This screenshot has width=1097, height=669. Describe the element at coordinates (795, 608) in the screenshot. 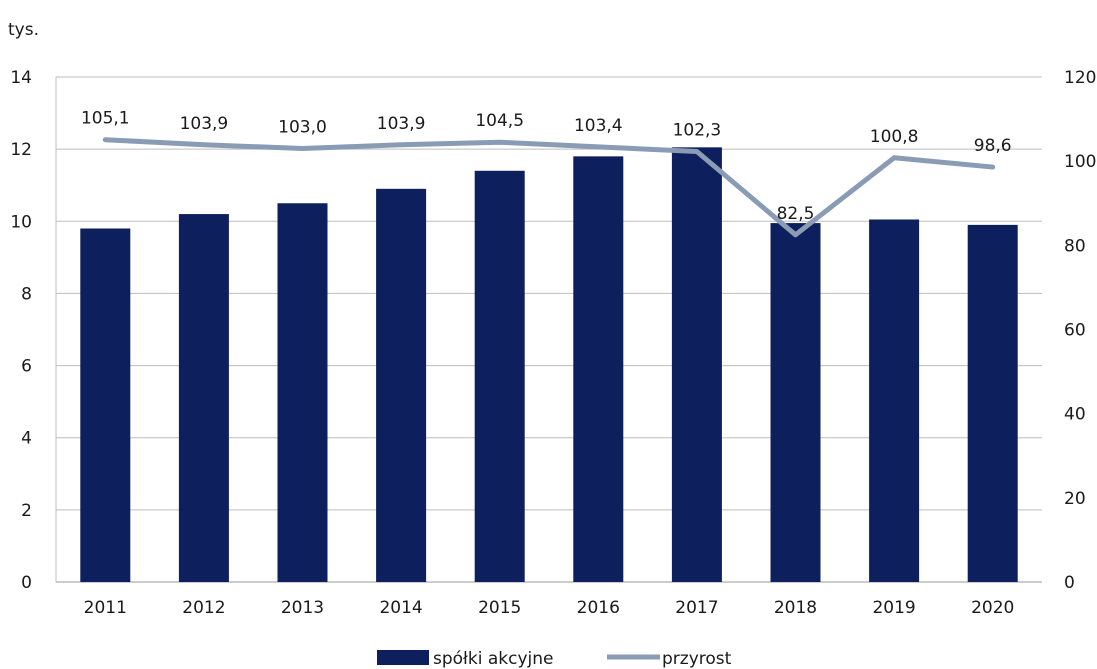

I see `x-tick-label: 2018` at that location.